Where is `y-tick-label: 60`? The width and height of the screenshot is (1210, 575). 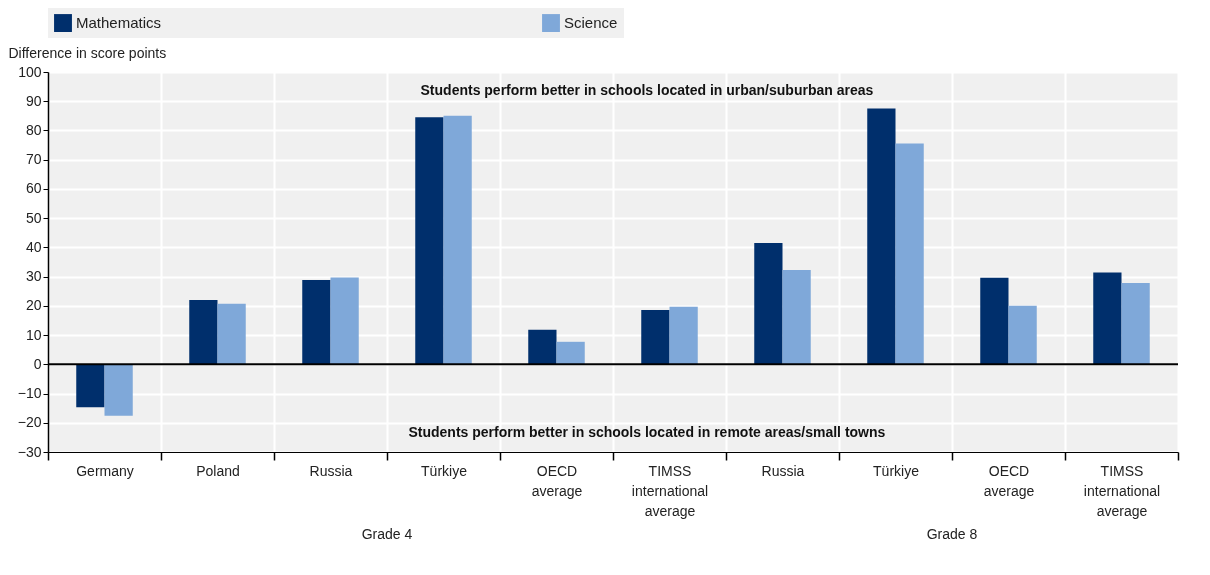
y-tick-label: 60 is located at coordinates (33, 188).